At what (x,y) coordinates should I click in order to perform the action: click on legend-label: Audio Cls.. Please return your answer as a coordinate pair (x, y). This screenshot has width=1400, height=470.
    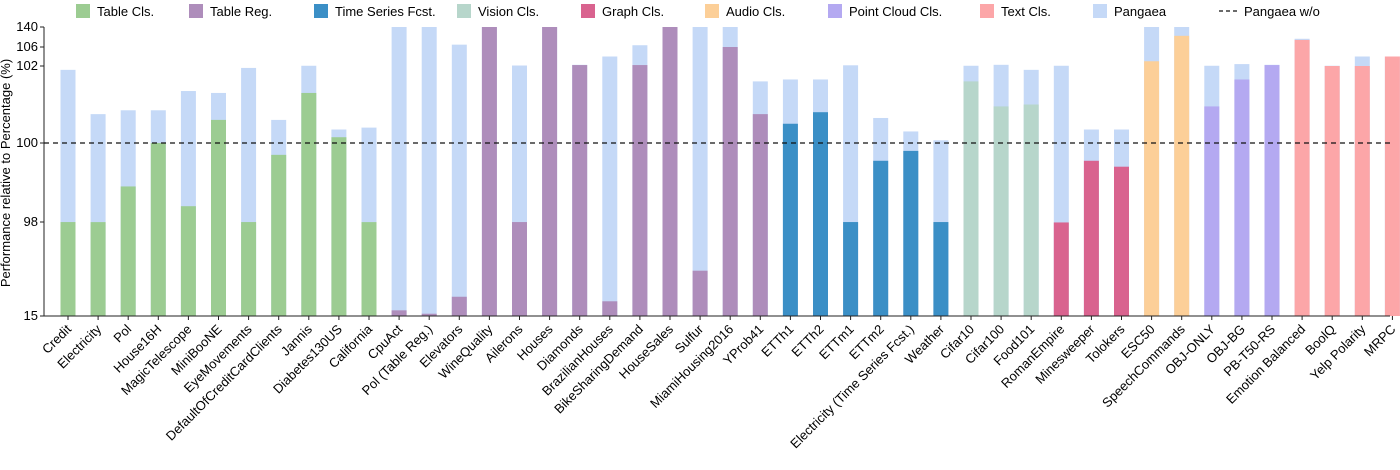
    Looking at the image, I should click on (755, 11).